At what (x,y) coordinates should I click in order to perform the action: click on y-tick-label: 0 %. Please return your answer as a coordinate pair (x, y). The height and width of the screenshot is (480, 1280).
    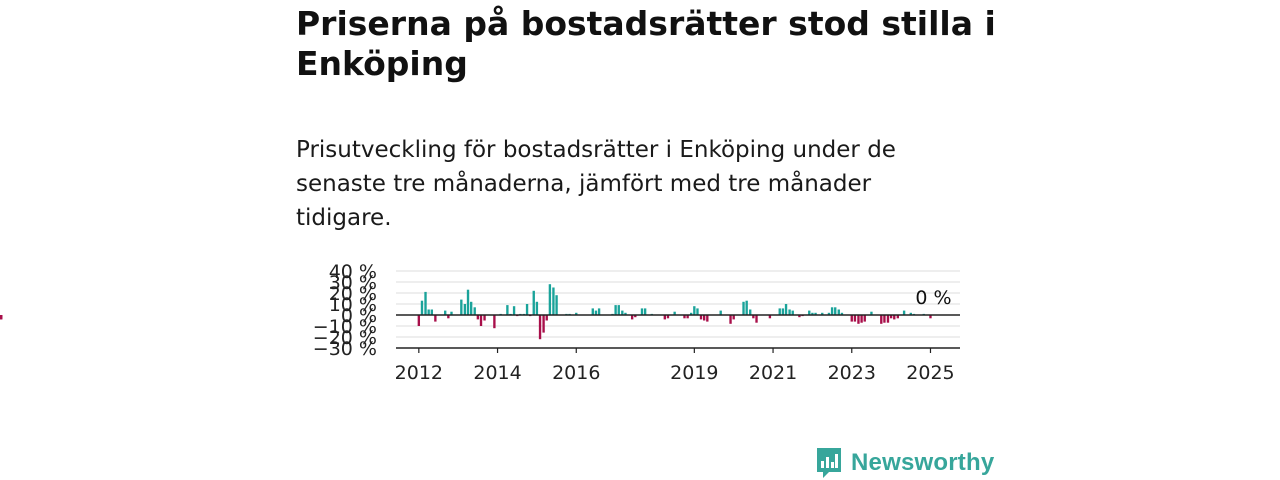
    Looking at the image, I should click on (359, 316).